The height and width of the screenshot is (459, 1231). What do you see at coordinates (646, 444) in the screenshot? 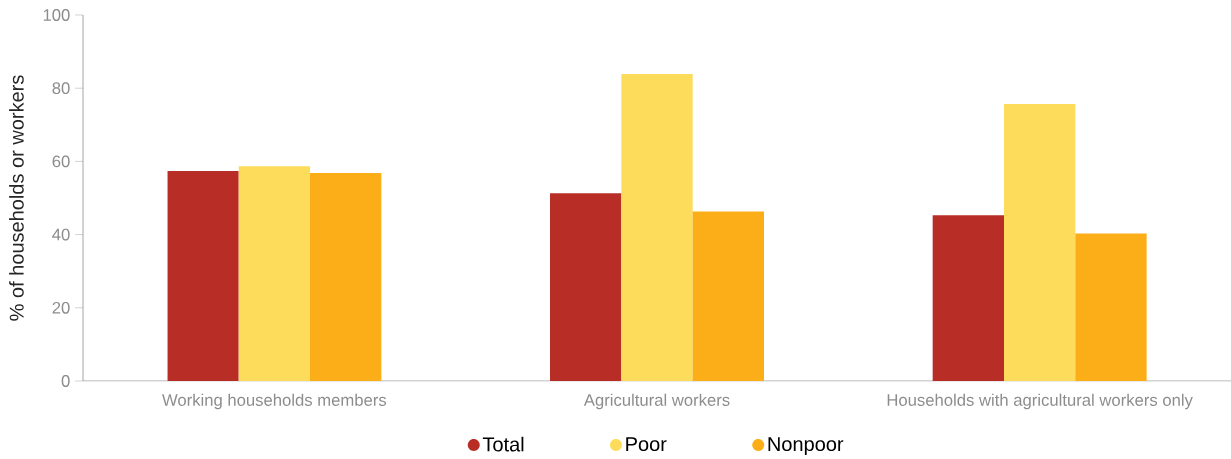
I see `legend-label: Poor` at bounding box center [646, 444].